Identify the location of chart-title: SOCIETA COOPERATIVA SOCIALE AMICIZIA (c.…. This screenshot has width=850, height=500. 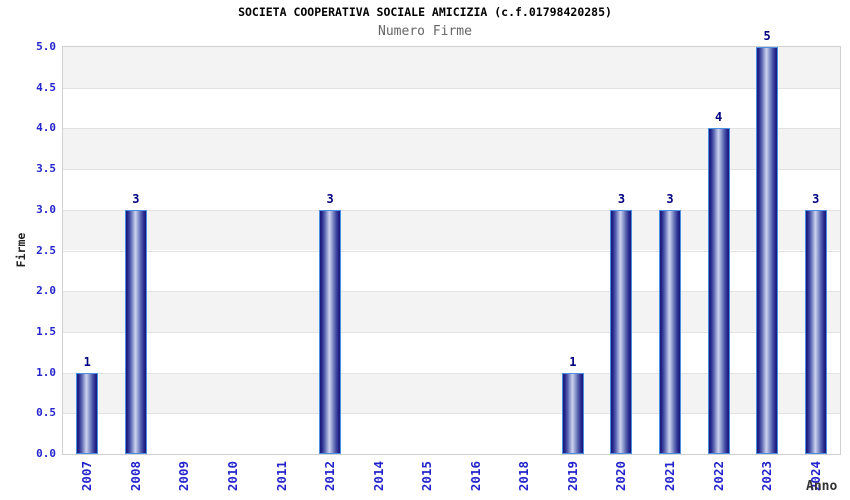
(425, 12).